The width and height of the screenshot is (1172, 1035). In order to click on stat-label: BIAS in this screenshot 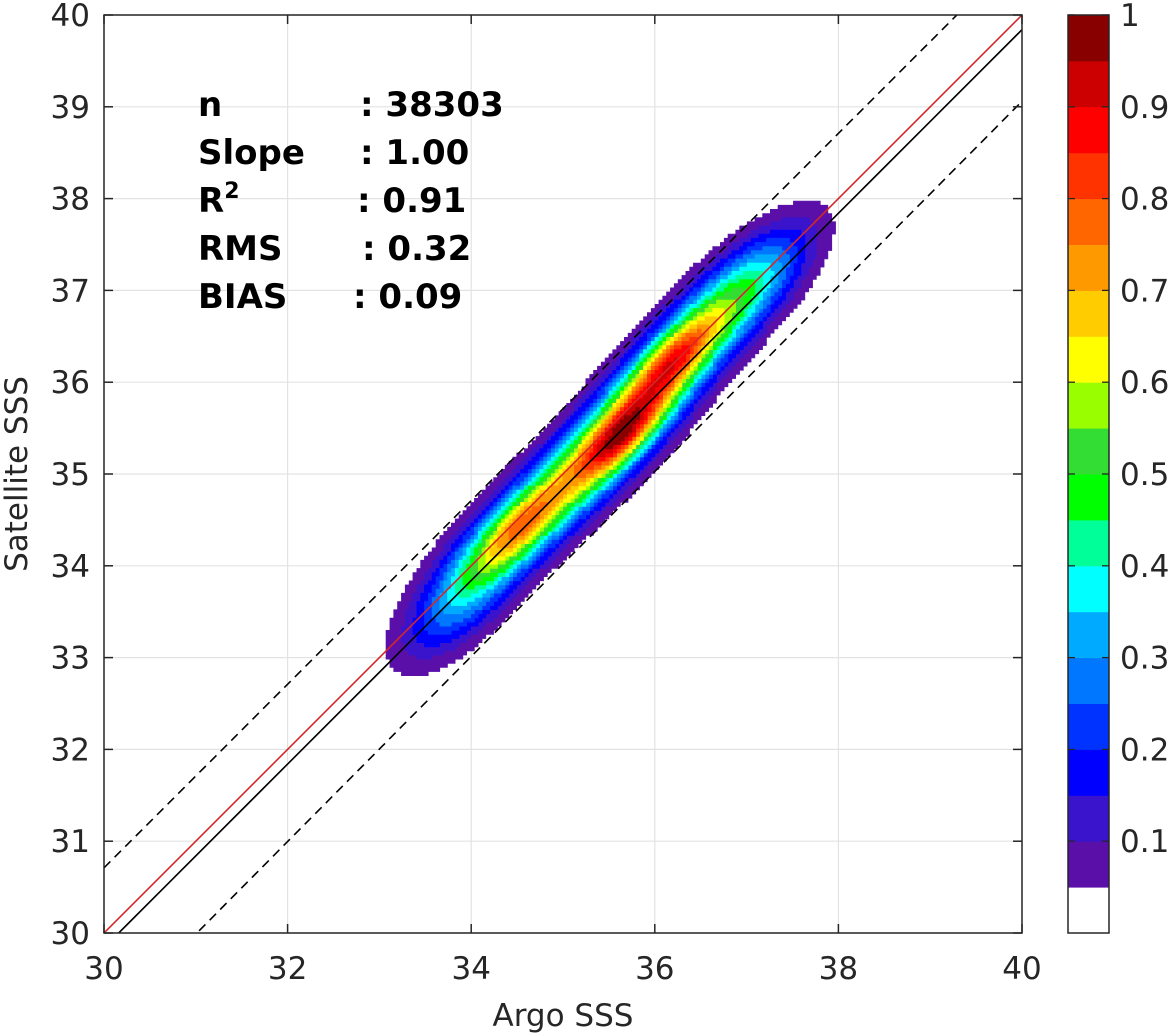, I will do `click(242, 297)`.